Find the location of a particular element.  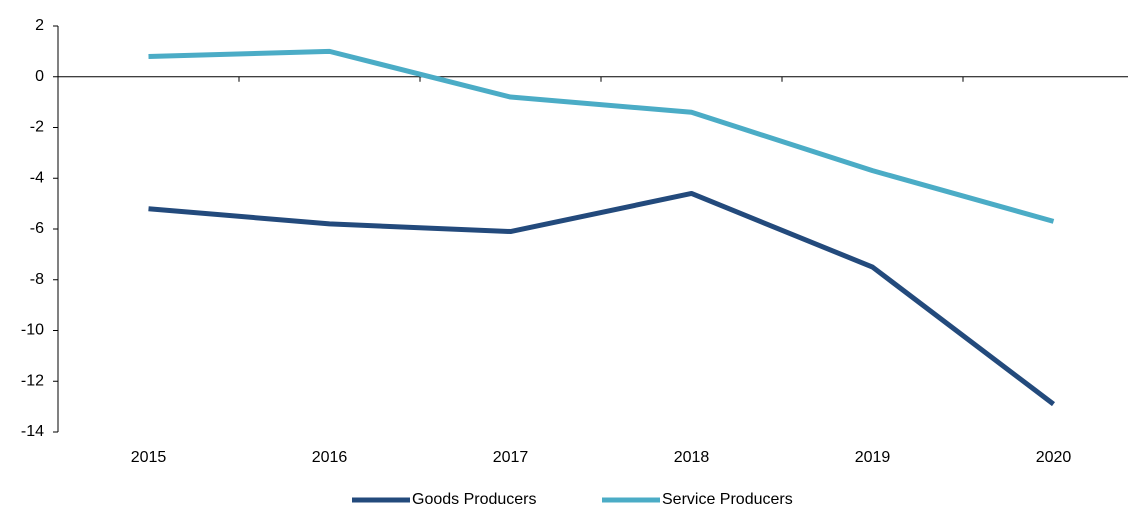

x-tick-label: 2018 is located at coordinates (692, 457).